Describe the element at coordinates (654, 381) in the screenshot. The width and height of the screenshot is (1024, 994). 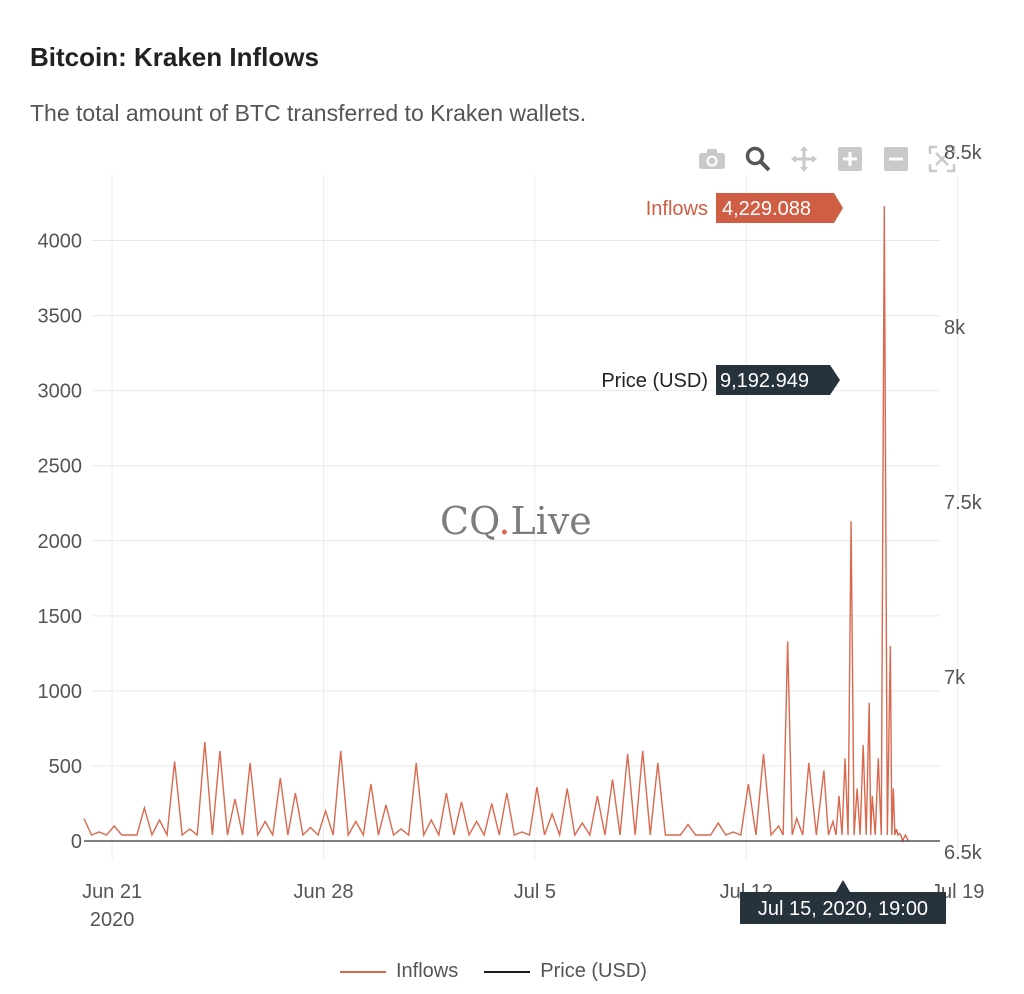
I see `tooltip-price-name: Price (USD)` at that location.